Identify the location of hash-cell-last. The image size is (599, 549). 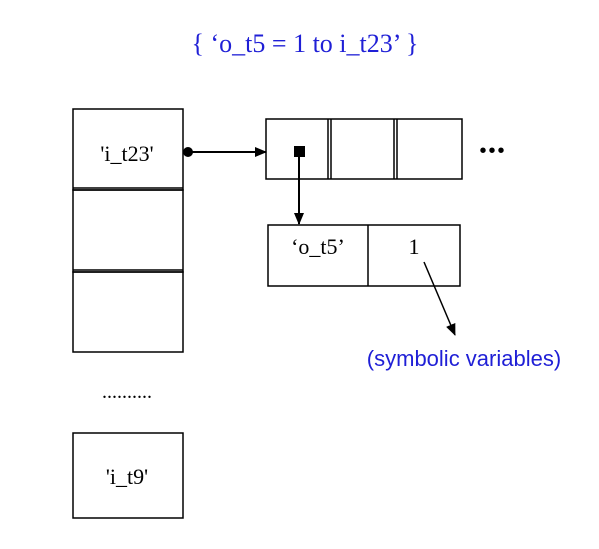
(128, 475).